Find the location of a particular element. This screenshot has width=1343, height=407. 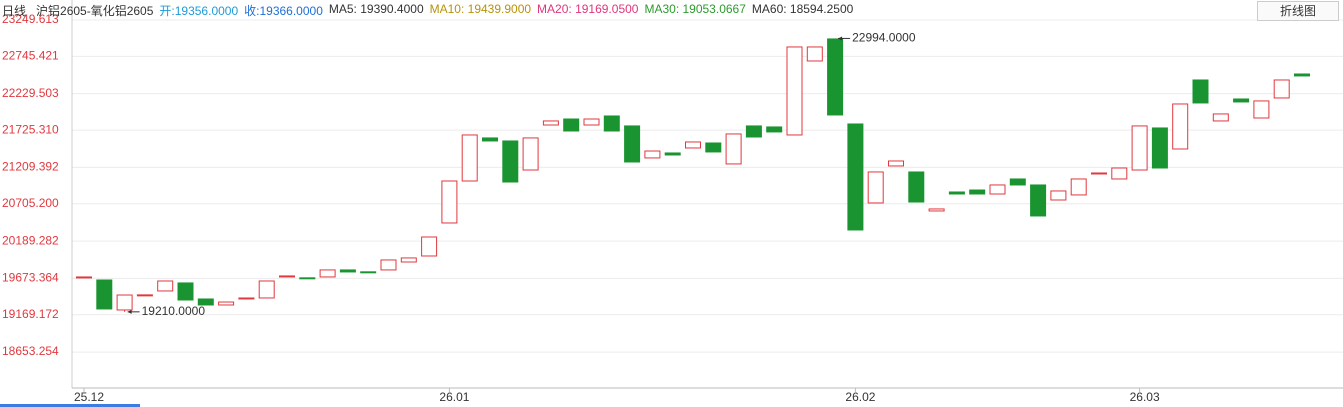

header-item: MA60: 18594.2500 is located at coordinates (802, 9).